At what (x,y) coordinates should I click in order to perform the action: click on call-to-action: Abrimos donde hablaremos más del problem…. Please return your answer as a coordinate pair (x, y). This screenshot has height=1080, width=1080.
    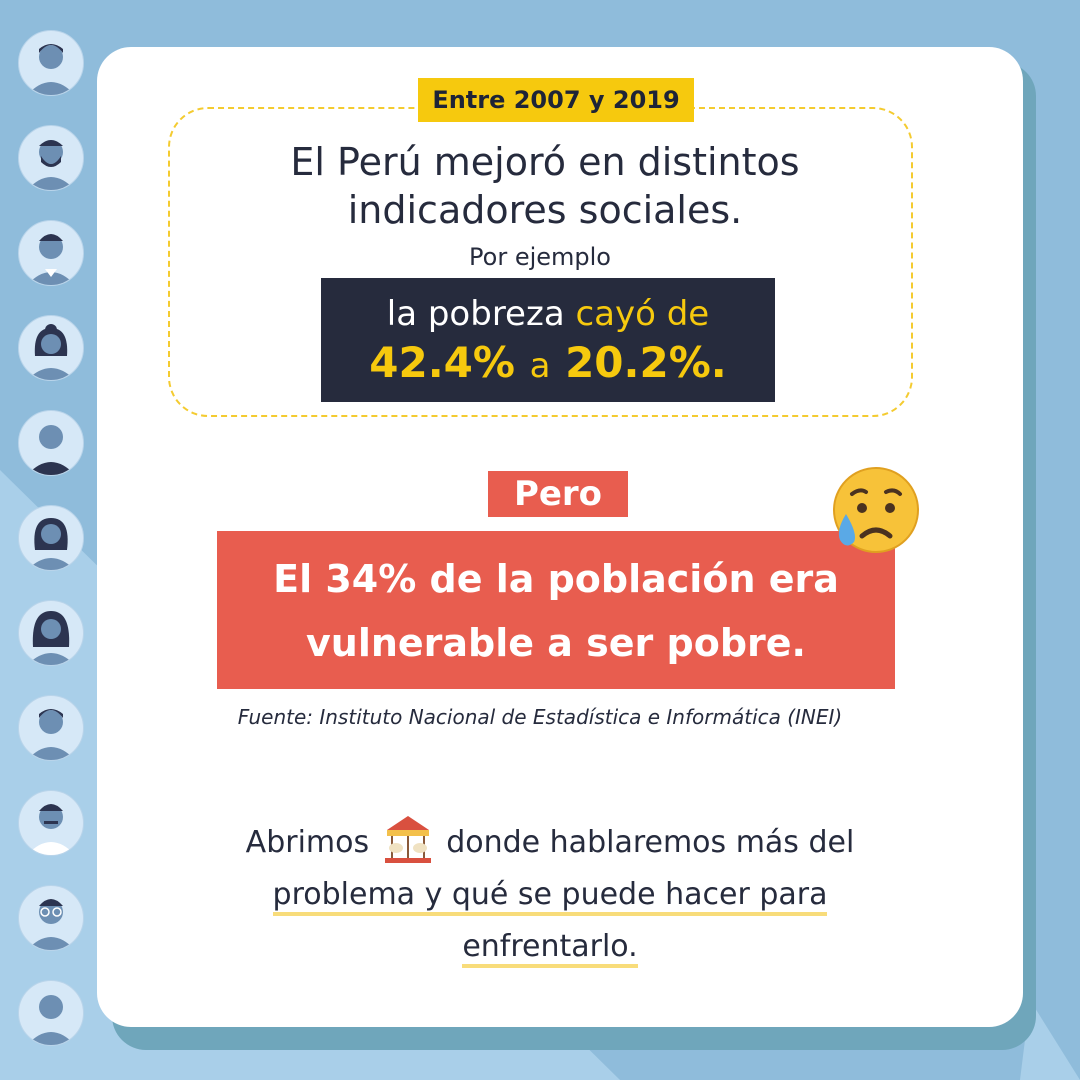
    Looking at the image, I should click on (550, 892).